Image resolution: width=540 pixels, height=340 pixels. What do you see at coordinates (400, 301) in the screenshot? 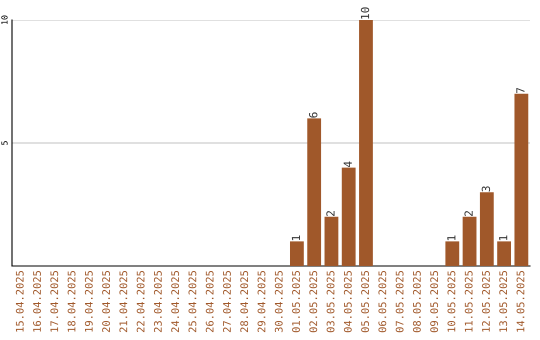
I see `x-tick-label: 07.05.2025` at bounding box center [400, 301].